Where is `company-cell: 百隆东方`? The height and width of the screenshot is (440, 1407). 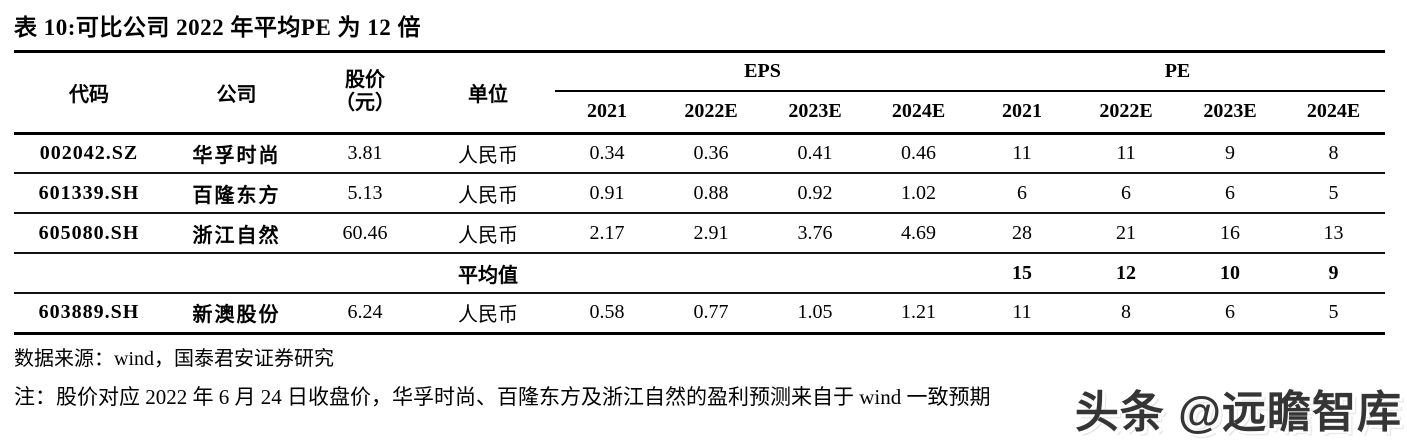 company-cell: 百隆东方 is located at coordinates (236, 195).